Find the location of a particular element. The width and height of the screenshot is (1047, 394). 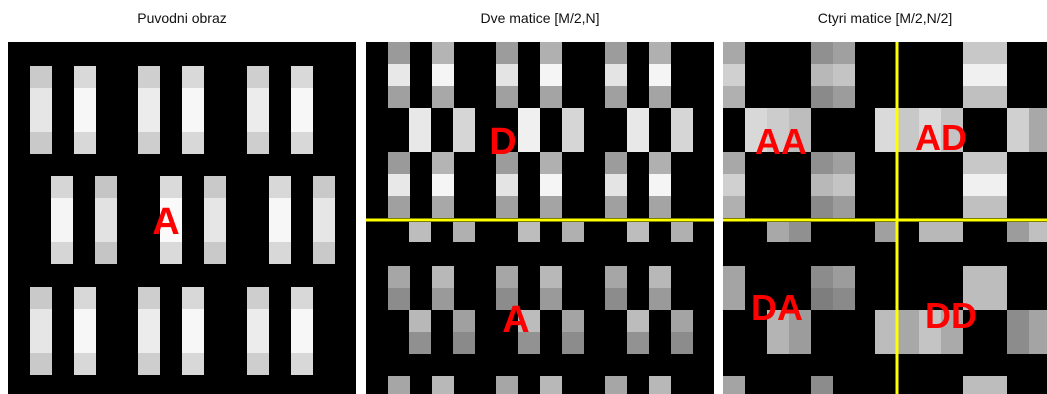

ad-quadrant is located at coordinates (961, 130).